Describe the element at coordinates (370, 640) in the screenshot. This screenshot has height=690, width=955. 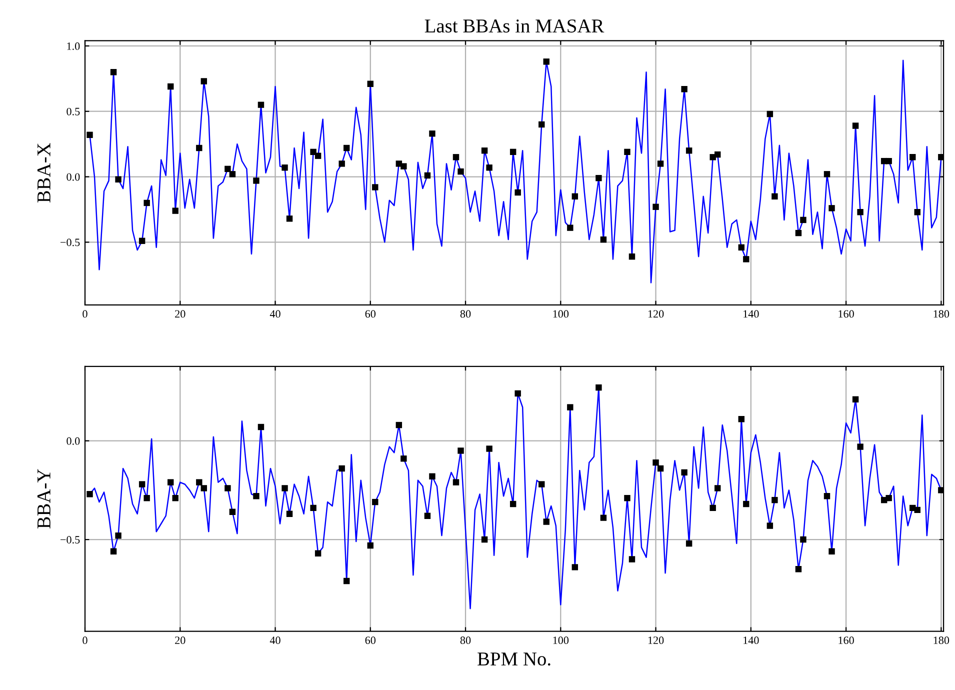
I see `x-tick-label: 60` at that location.